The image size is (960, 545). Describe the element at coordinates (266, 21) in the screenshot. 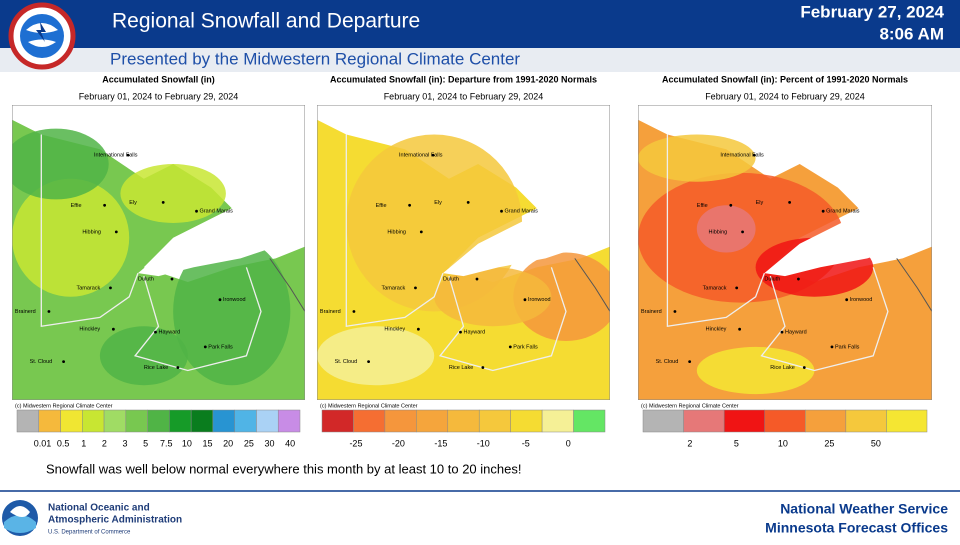

I see `slide-title: Regional Snowfall and Departure` at that location.